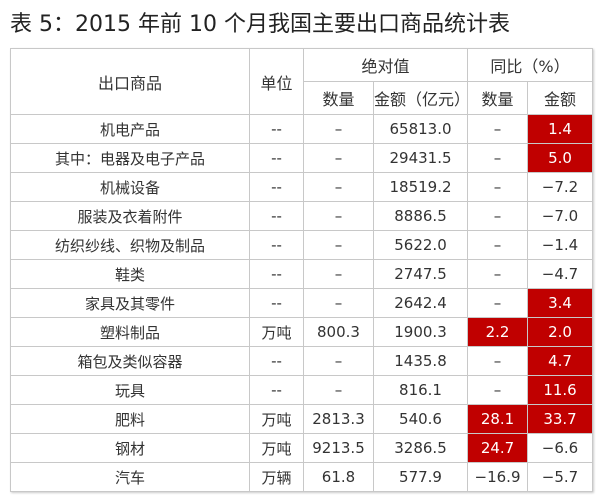  Describe the element at coordinates (130, 303) in the screenshot. I see `cell-product: 家具及其零件` at that location.